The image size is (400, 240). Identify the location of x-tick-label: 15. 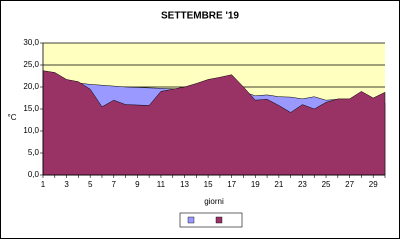
(208, 184).